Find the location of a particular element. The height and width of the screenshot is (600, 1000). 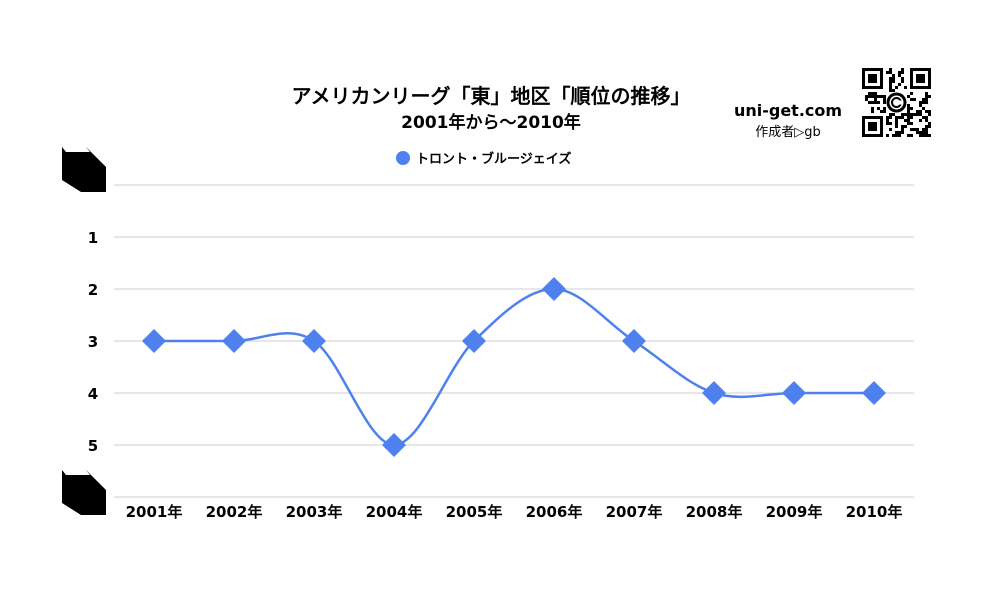

x-tick-label: 2004年 is located at coordinates (394, 512).